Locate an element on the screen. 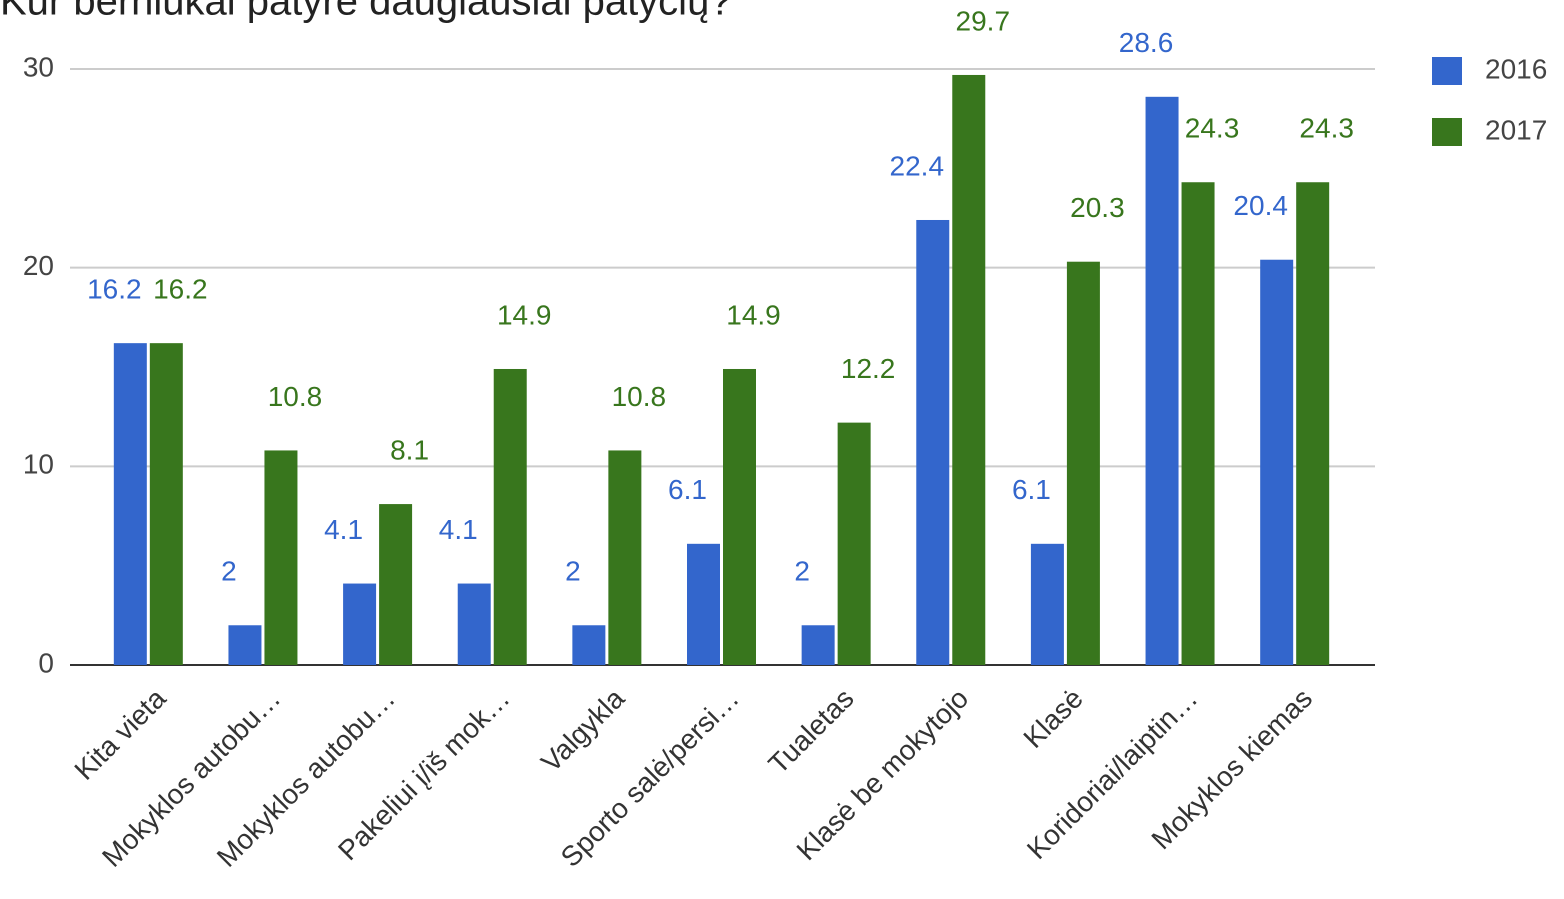 The height and width of the screenshot is (899, 1564). data-label: 22.4 is located at coordinates (917, 165).